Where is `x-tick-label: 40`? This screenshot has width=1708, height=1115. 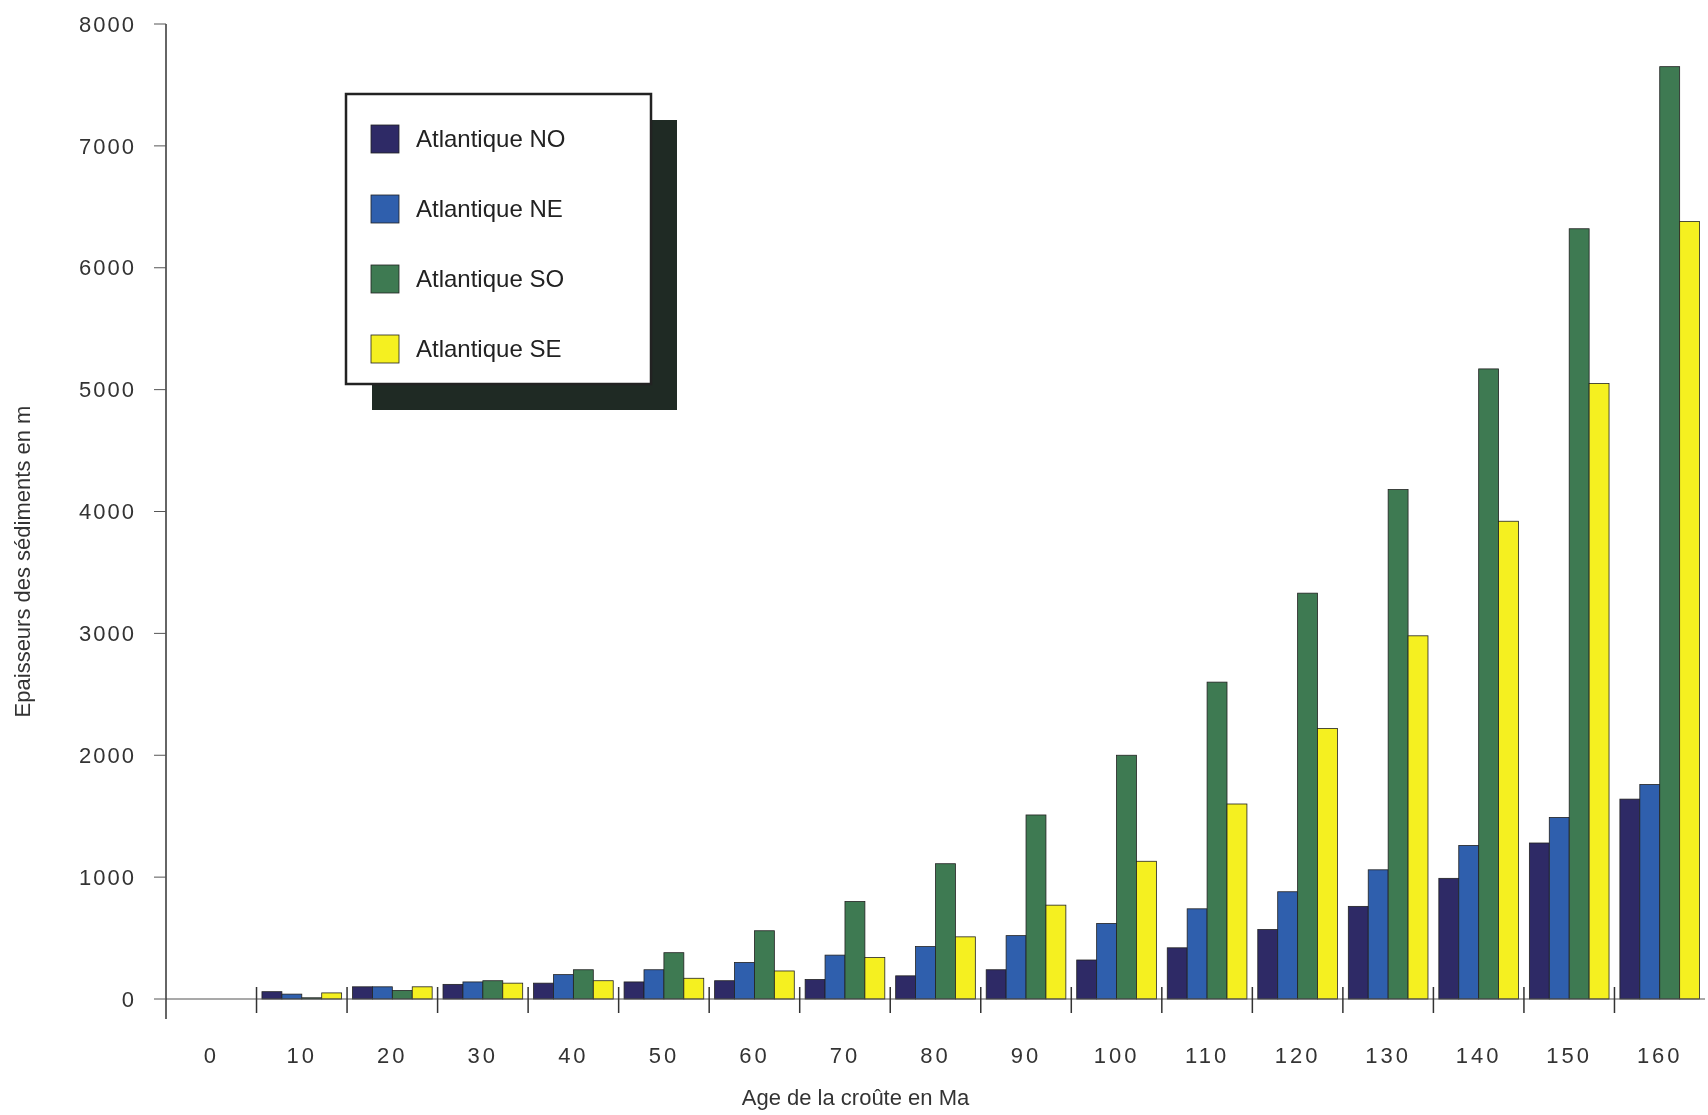
x-tick-label: 40 is located at coordinates (573, 1055).